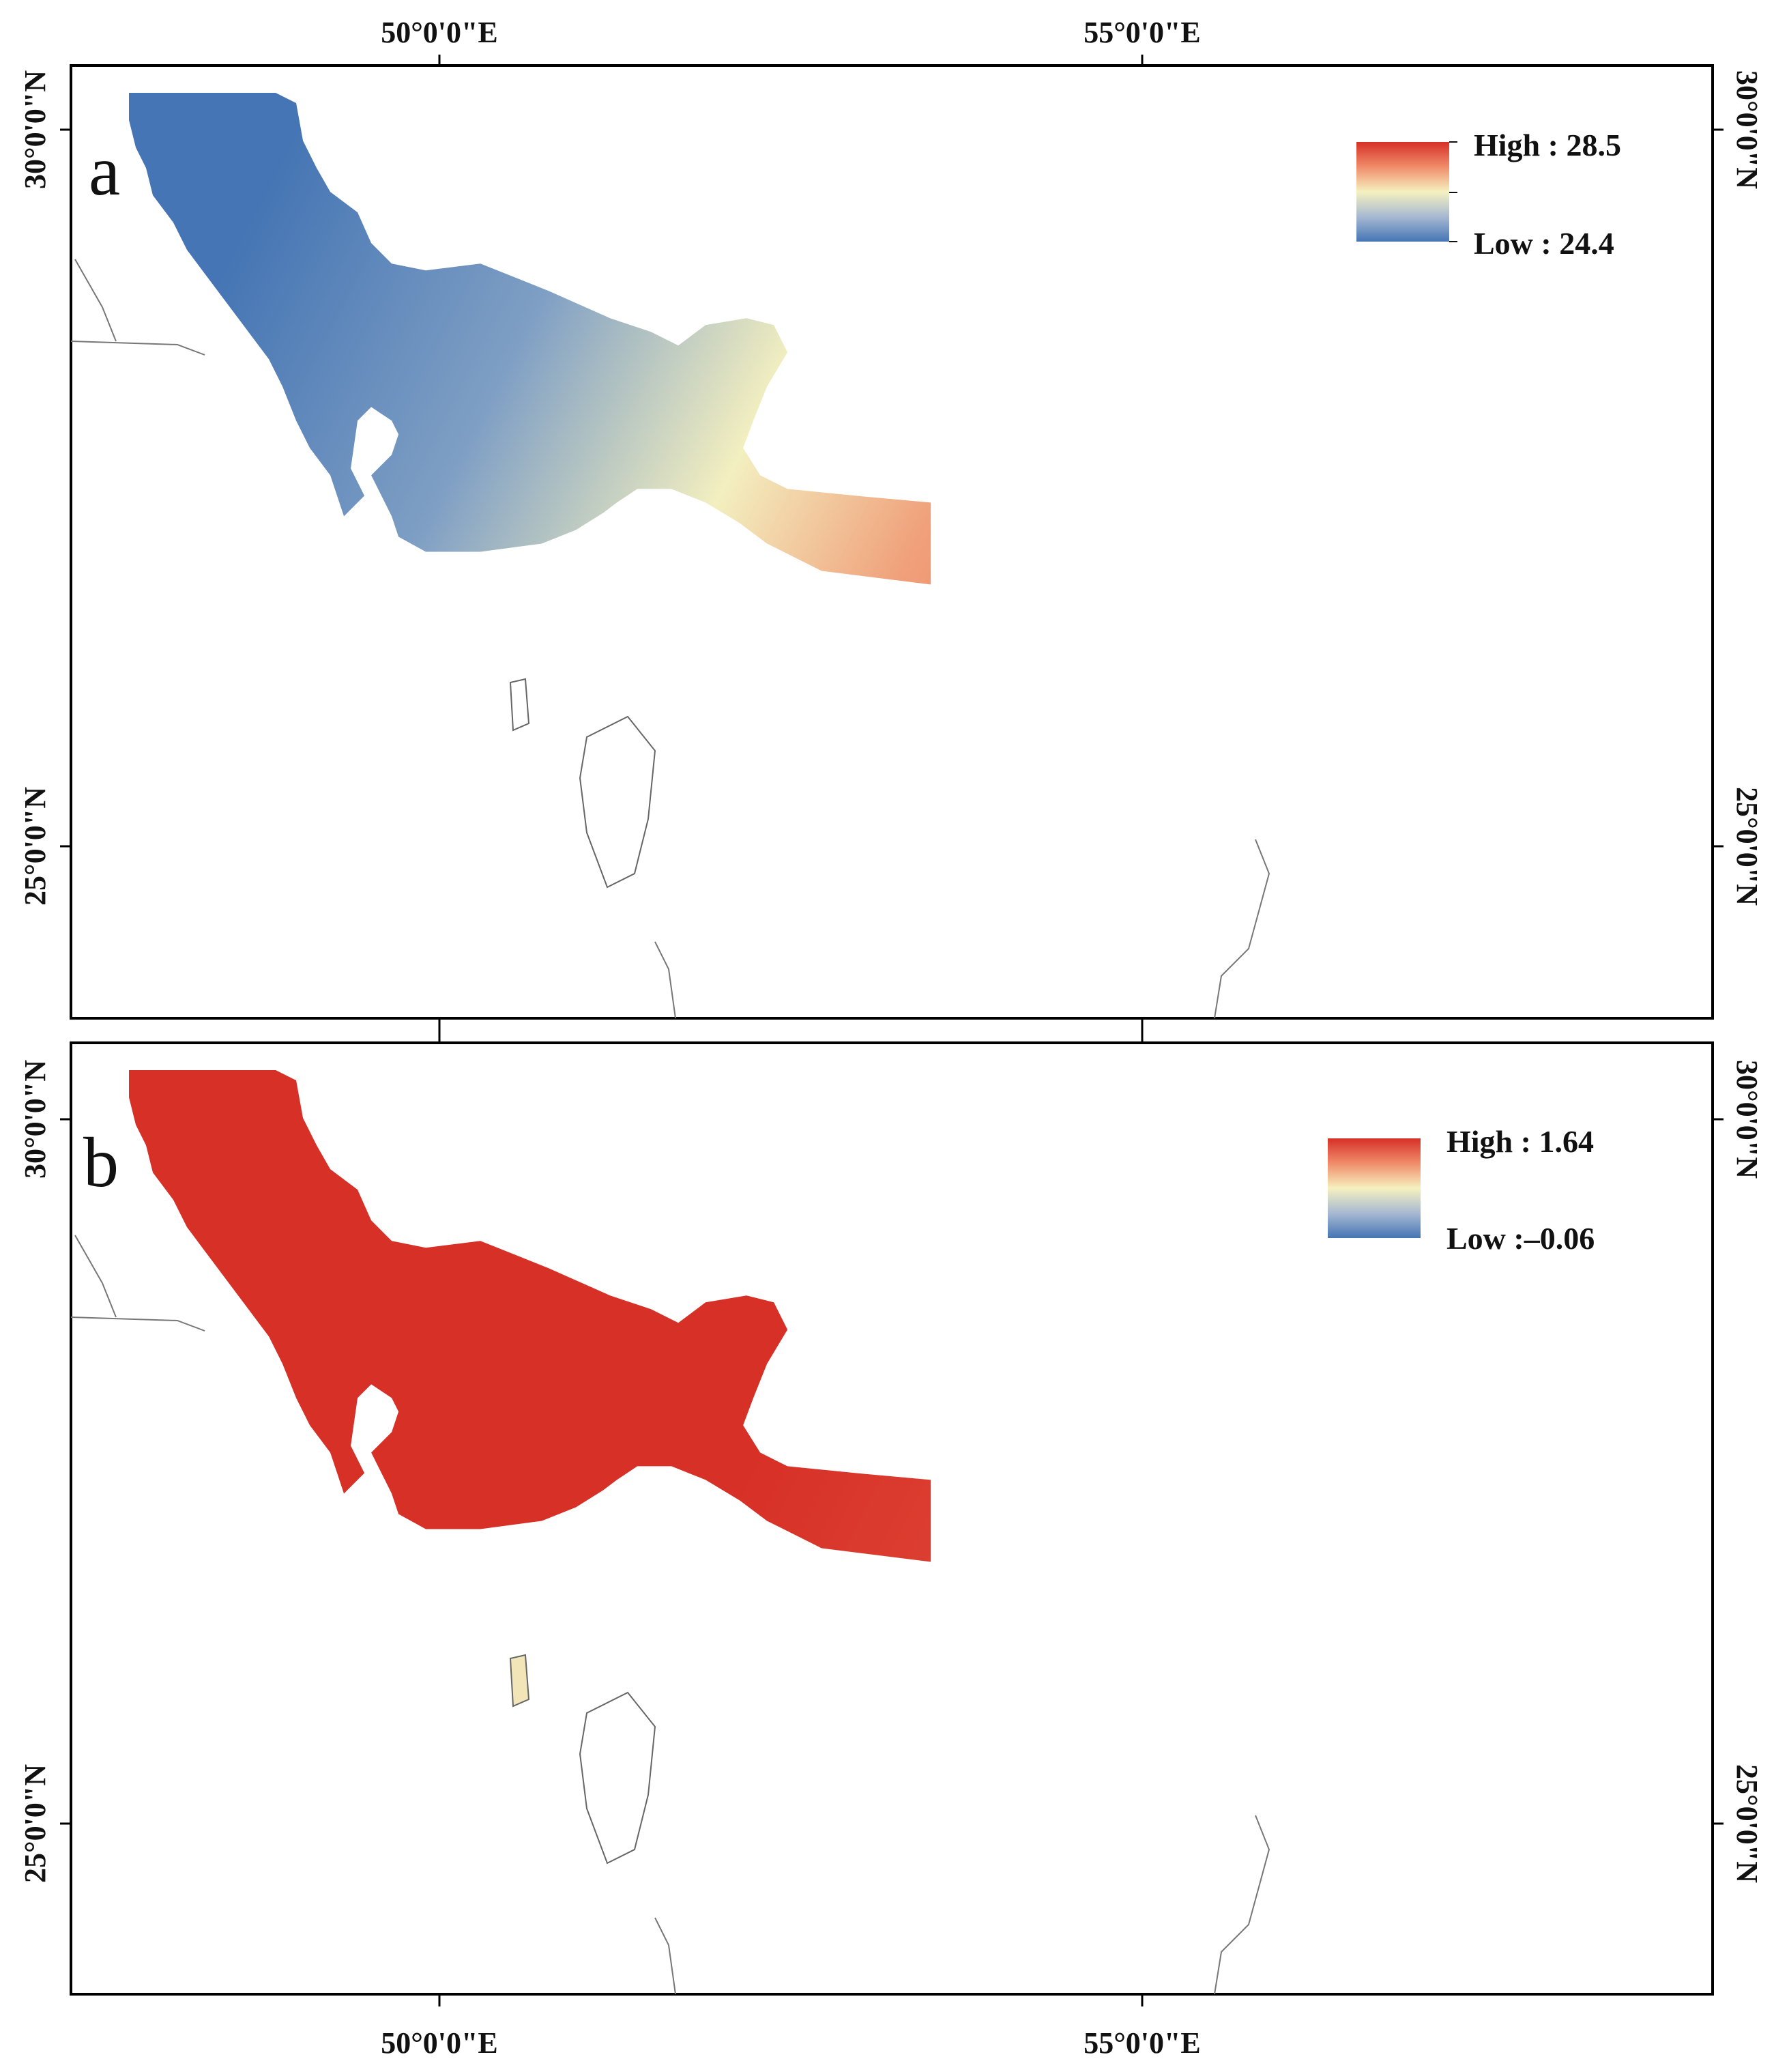 The width and height of the screenshot is (1774, 2072). Describe the element at coordinates (1488, 194) in the screenshot. I see `panel-a-legend: High : 28.5 Low : 24.4` at that location.